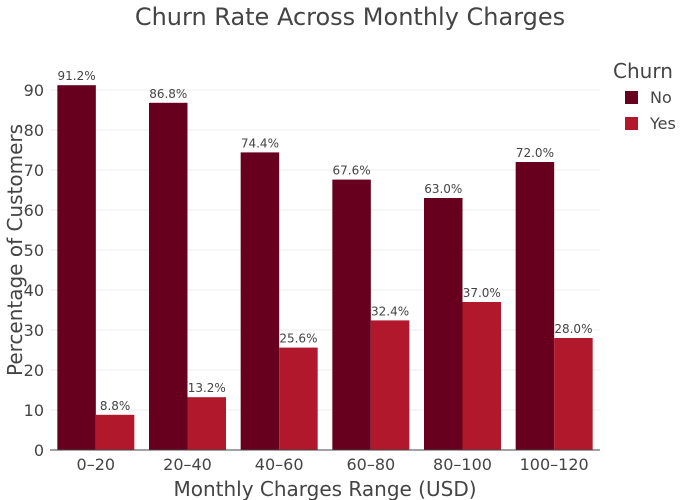 Image resolution: width=700 pixels, height=500 pixels. What do you see at coordinates (15, 250) in the screenshot?
I see `y-axis-title: Percentage of Customers` at bounding box center [15, 250].